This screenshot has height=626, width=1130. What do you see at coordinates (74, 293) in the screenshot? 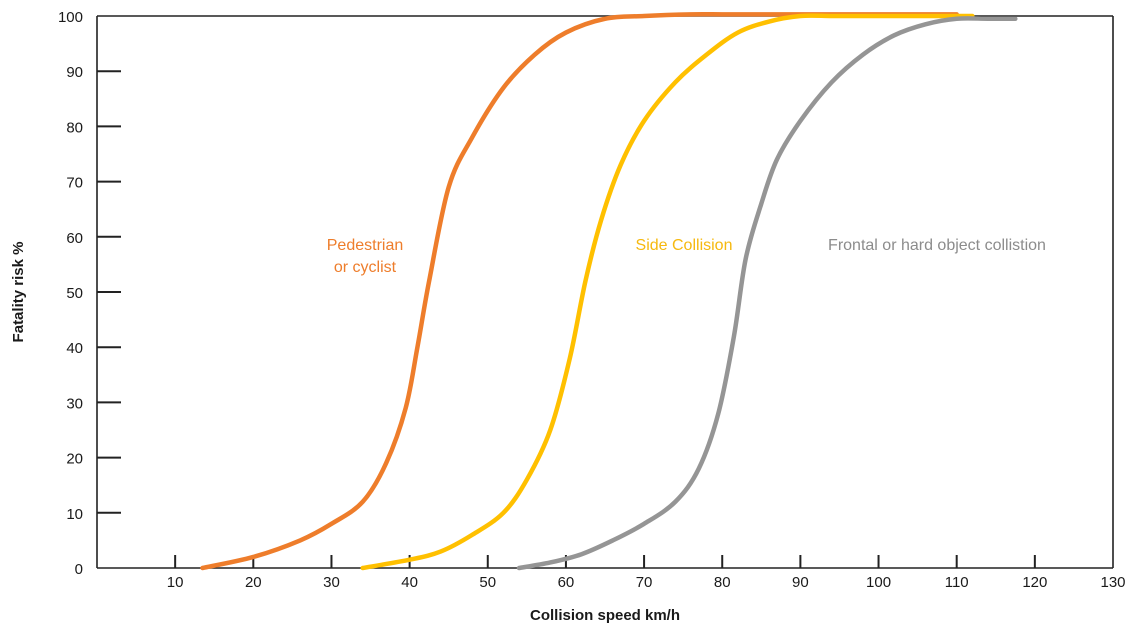
I see `y-tick-label: 50` at bounding box center [74, 293].